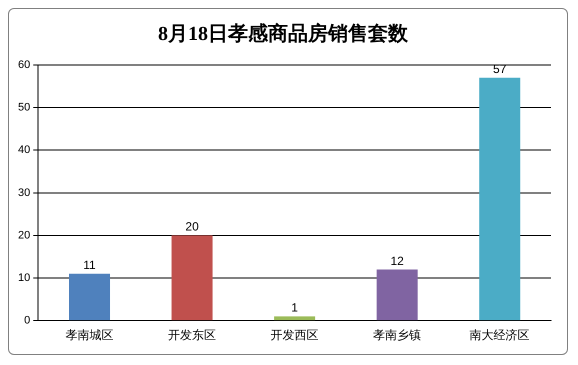  I want to click on y-tick-label: 60, so click(24, 65).